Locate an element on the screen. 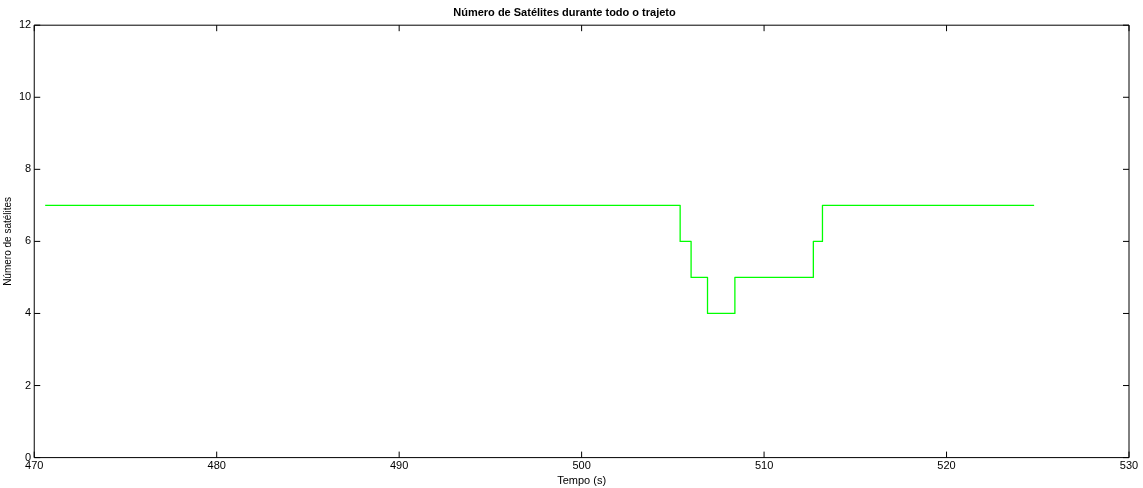 The image size is (1143, 488). y-tick-label: 2 is located at coordinates (28, 384).